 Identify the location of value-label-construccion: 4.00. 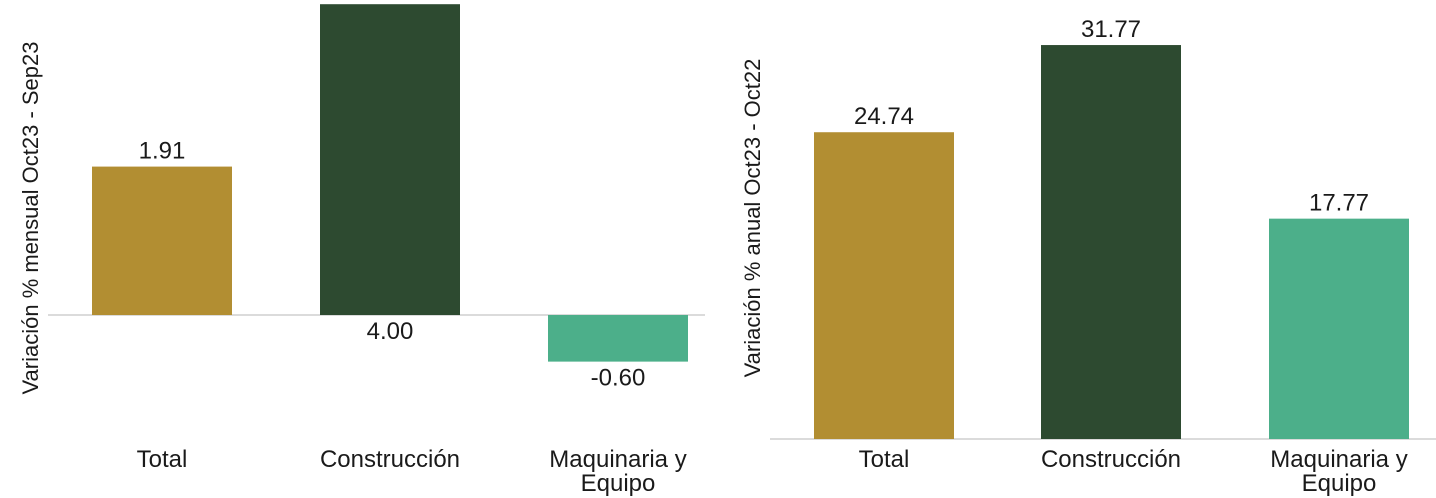
(390, 331).